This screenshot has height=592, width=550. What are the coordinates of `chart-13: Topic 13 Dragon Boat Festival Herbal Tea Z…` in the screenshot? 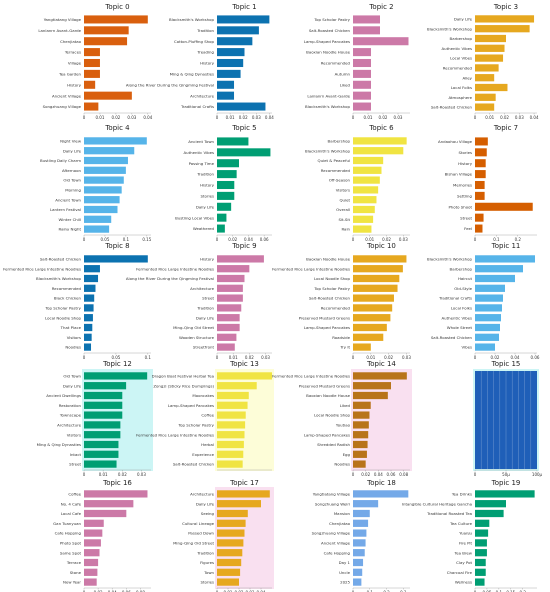 It's located at (205, 415).